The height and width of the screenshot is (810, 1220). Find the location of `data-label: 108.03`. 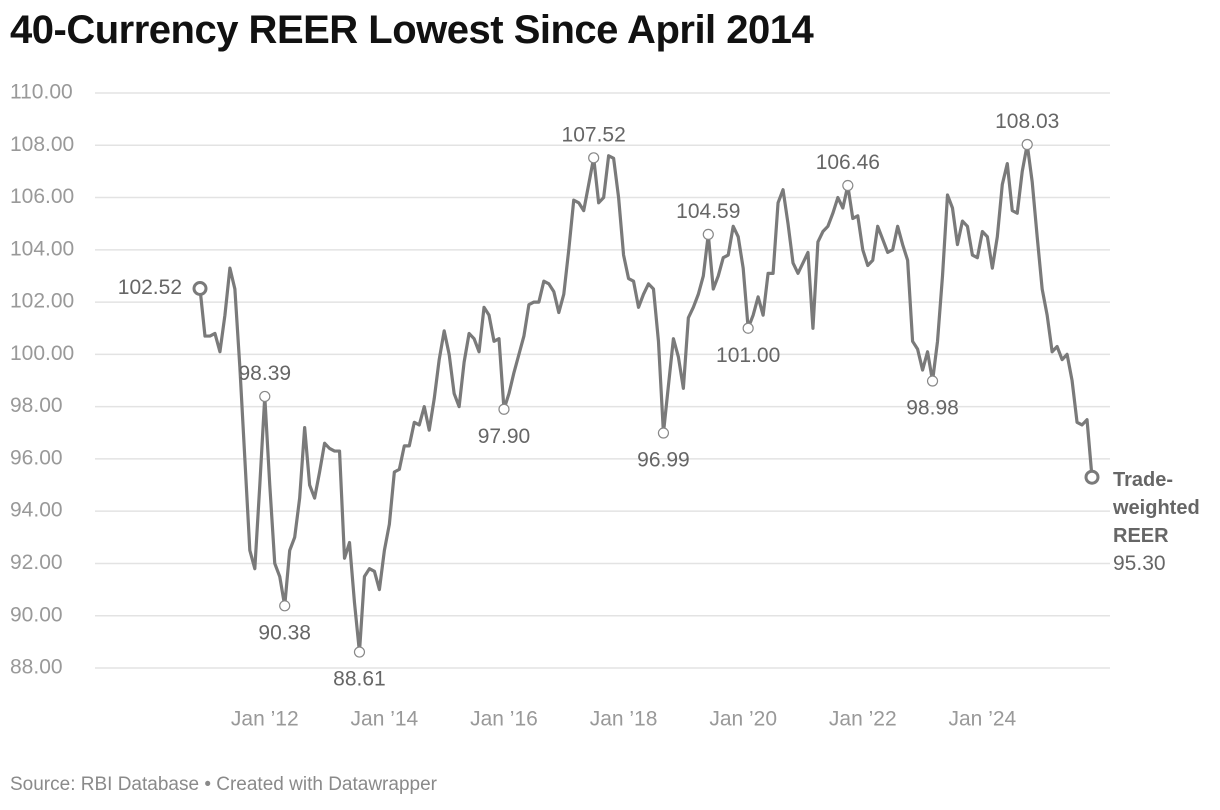

data-label: 108.03 is located at coordinates (1027, 121).